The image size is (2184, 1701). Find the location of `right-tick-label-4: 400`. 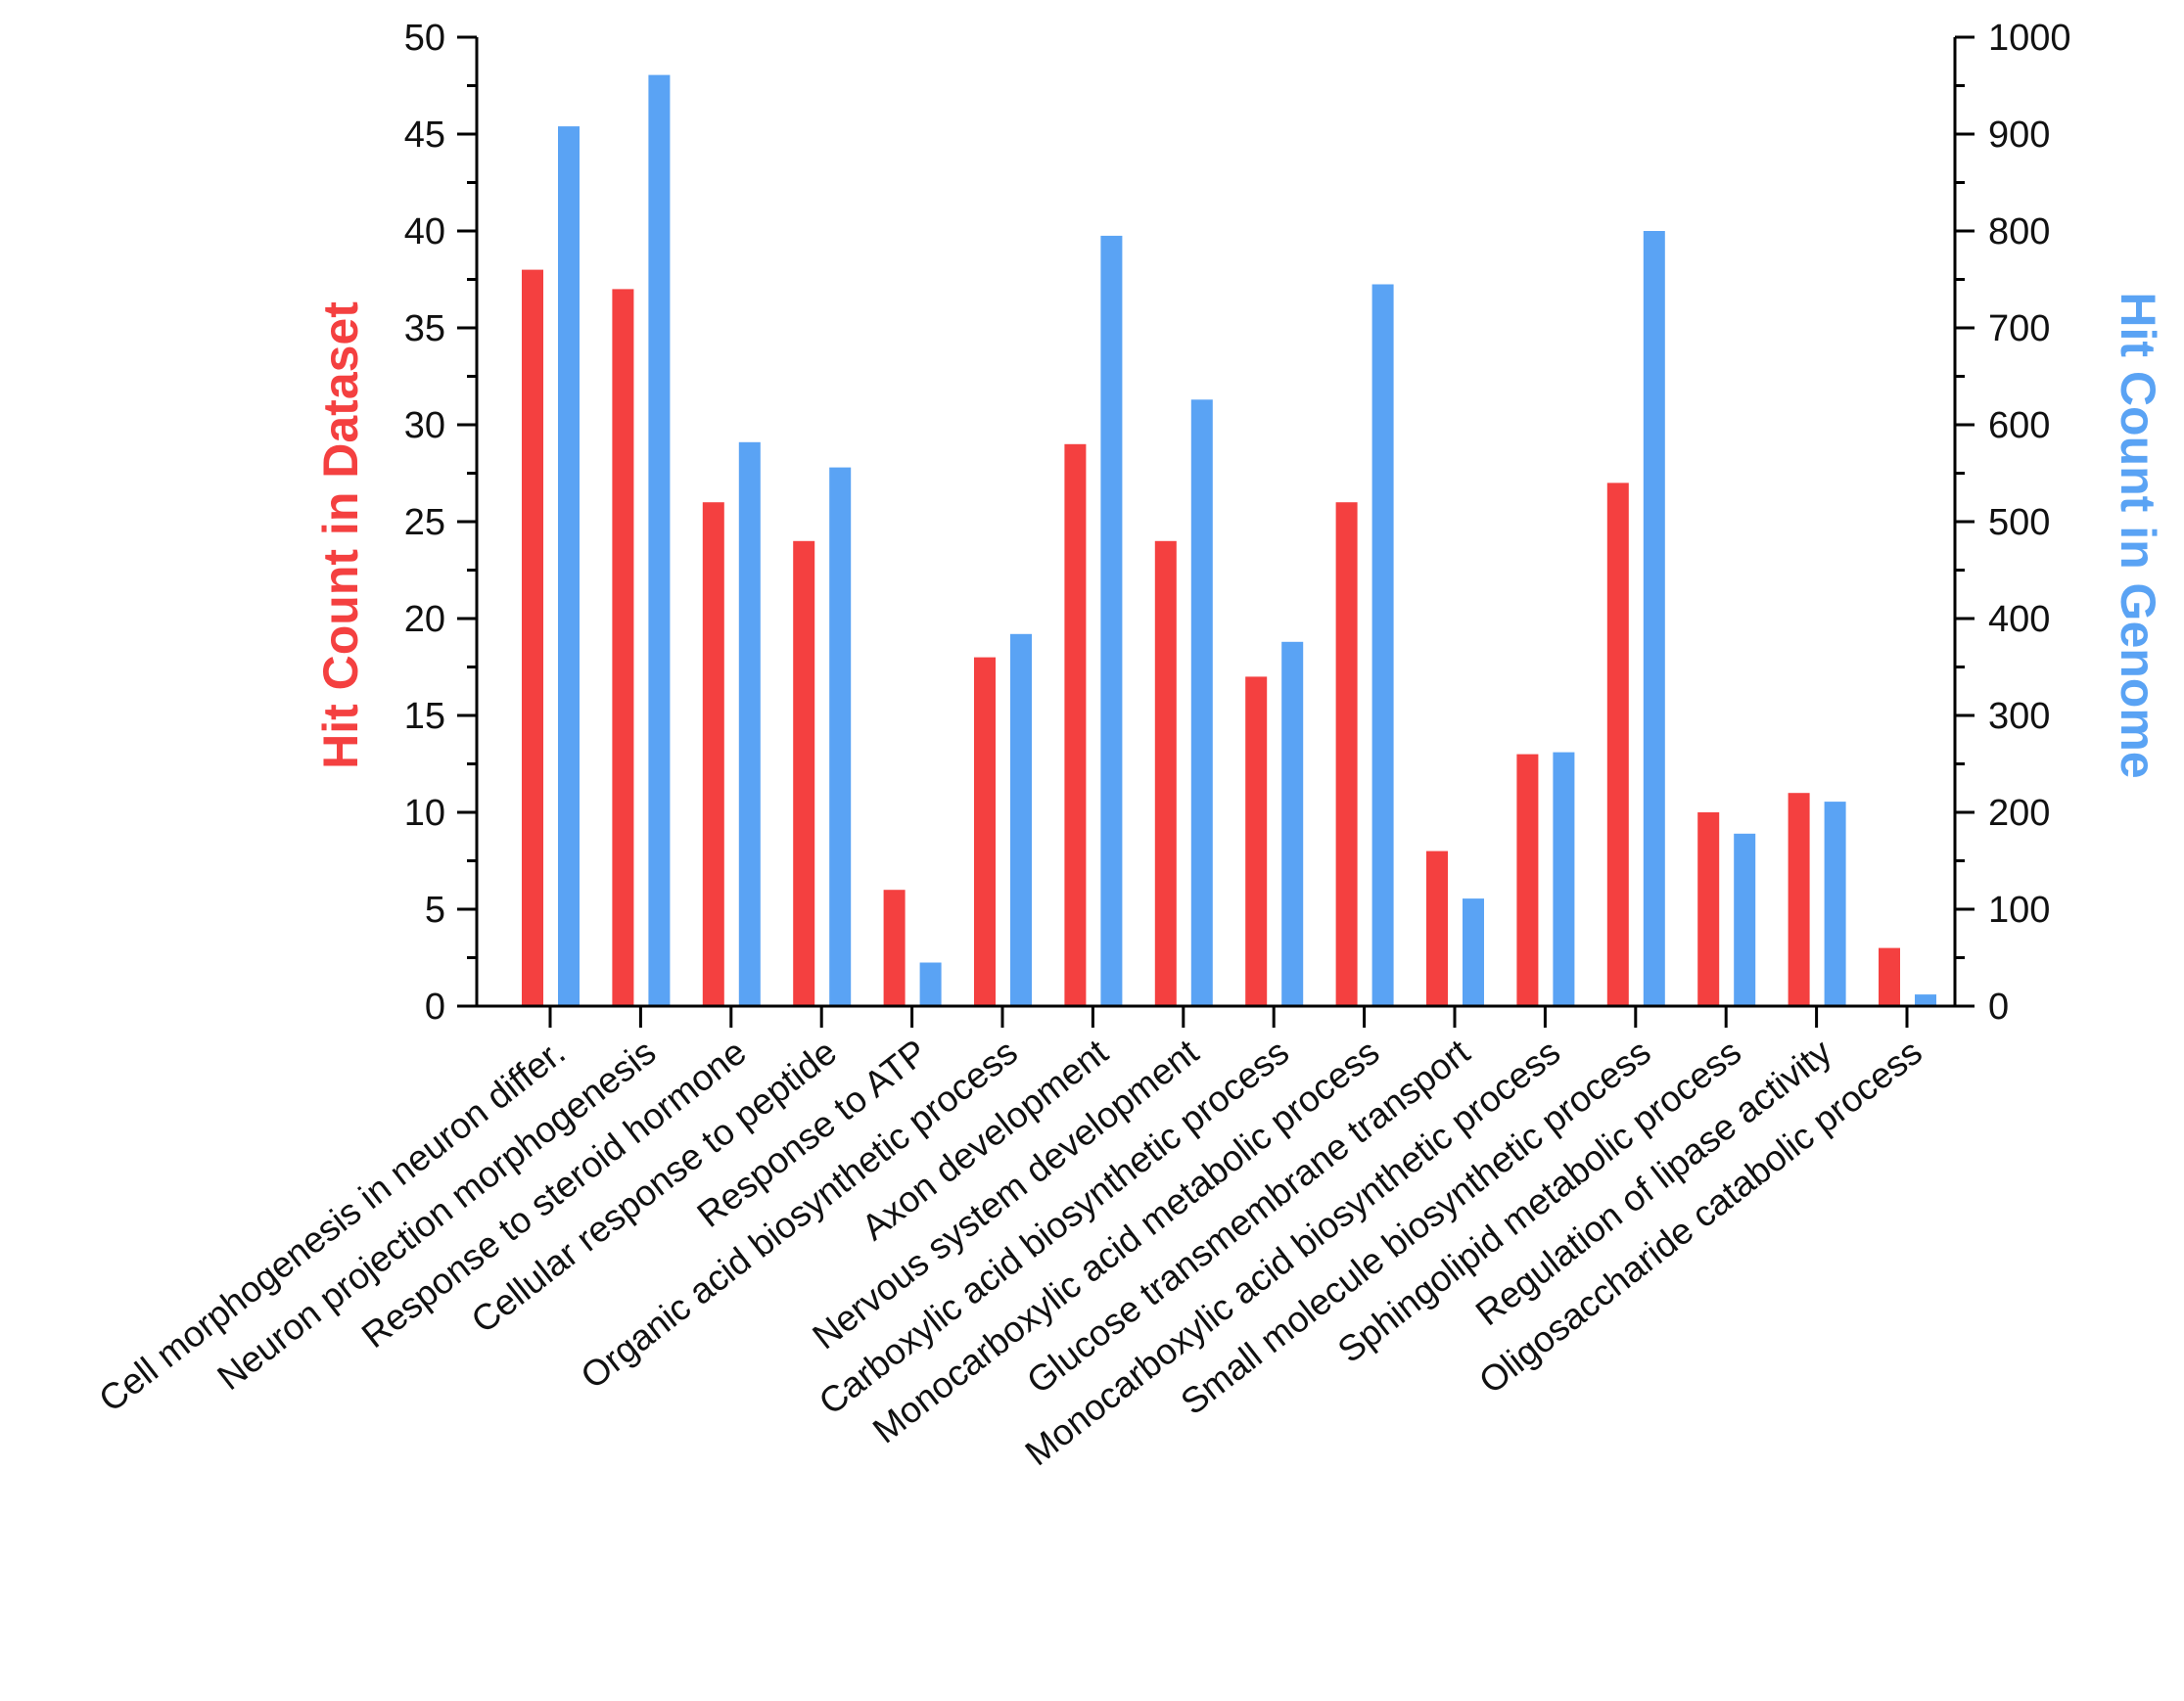

right-tick-label-4: 400 is located at coordinates (2019, 619).